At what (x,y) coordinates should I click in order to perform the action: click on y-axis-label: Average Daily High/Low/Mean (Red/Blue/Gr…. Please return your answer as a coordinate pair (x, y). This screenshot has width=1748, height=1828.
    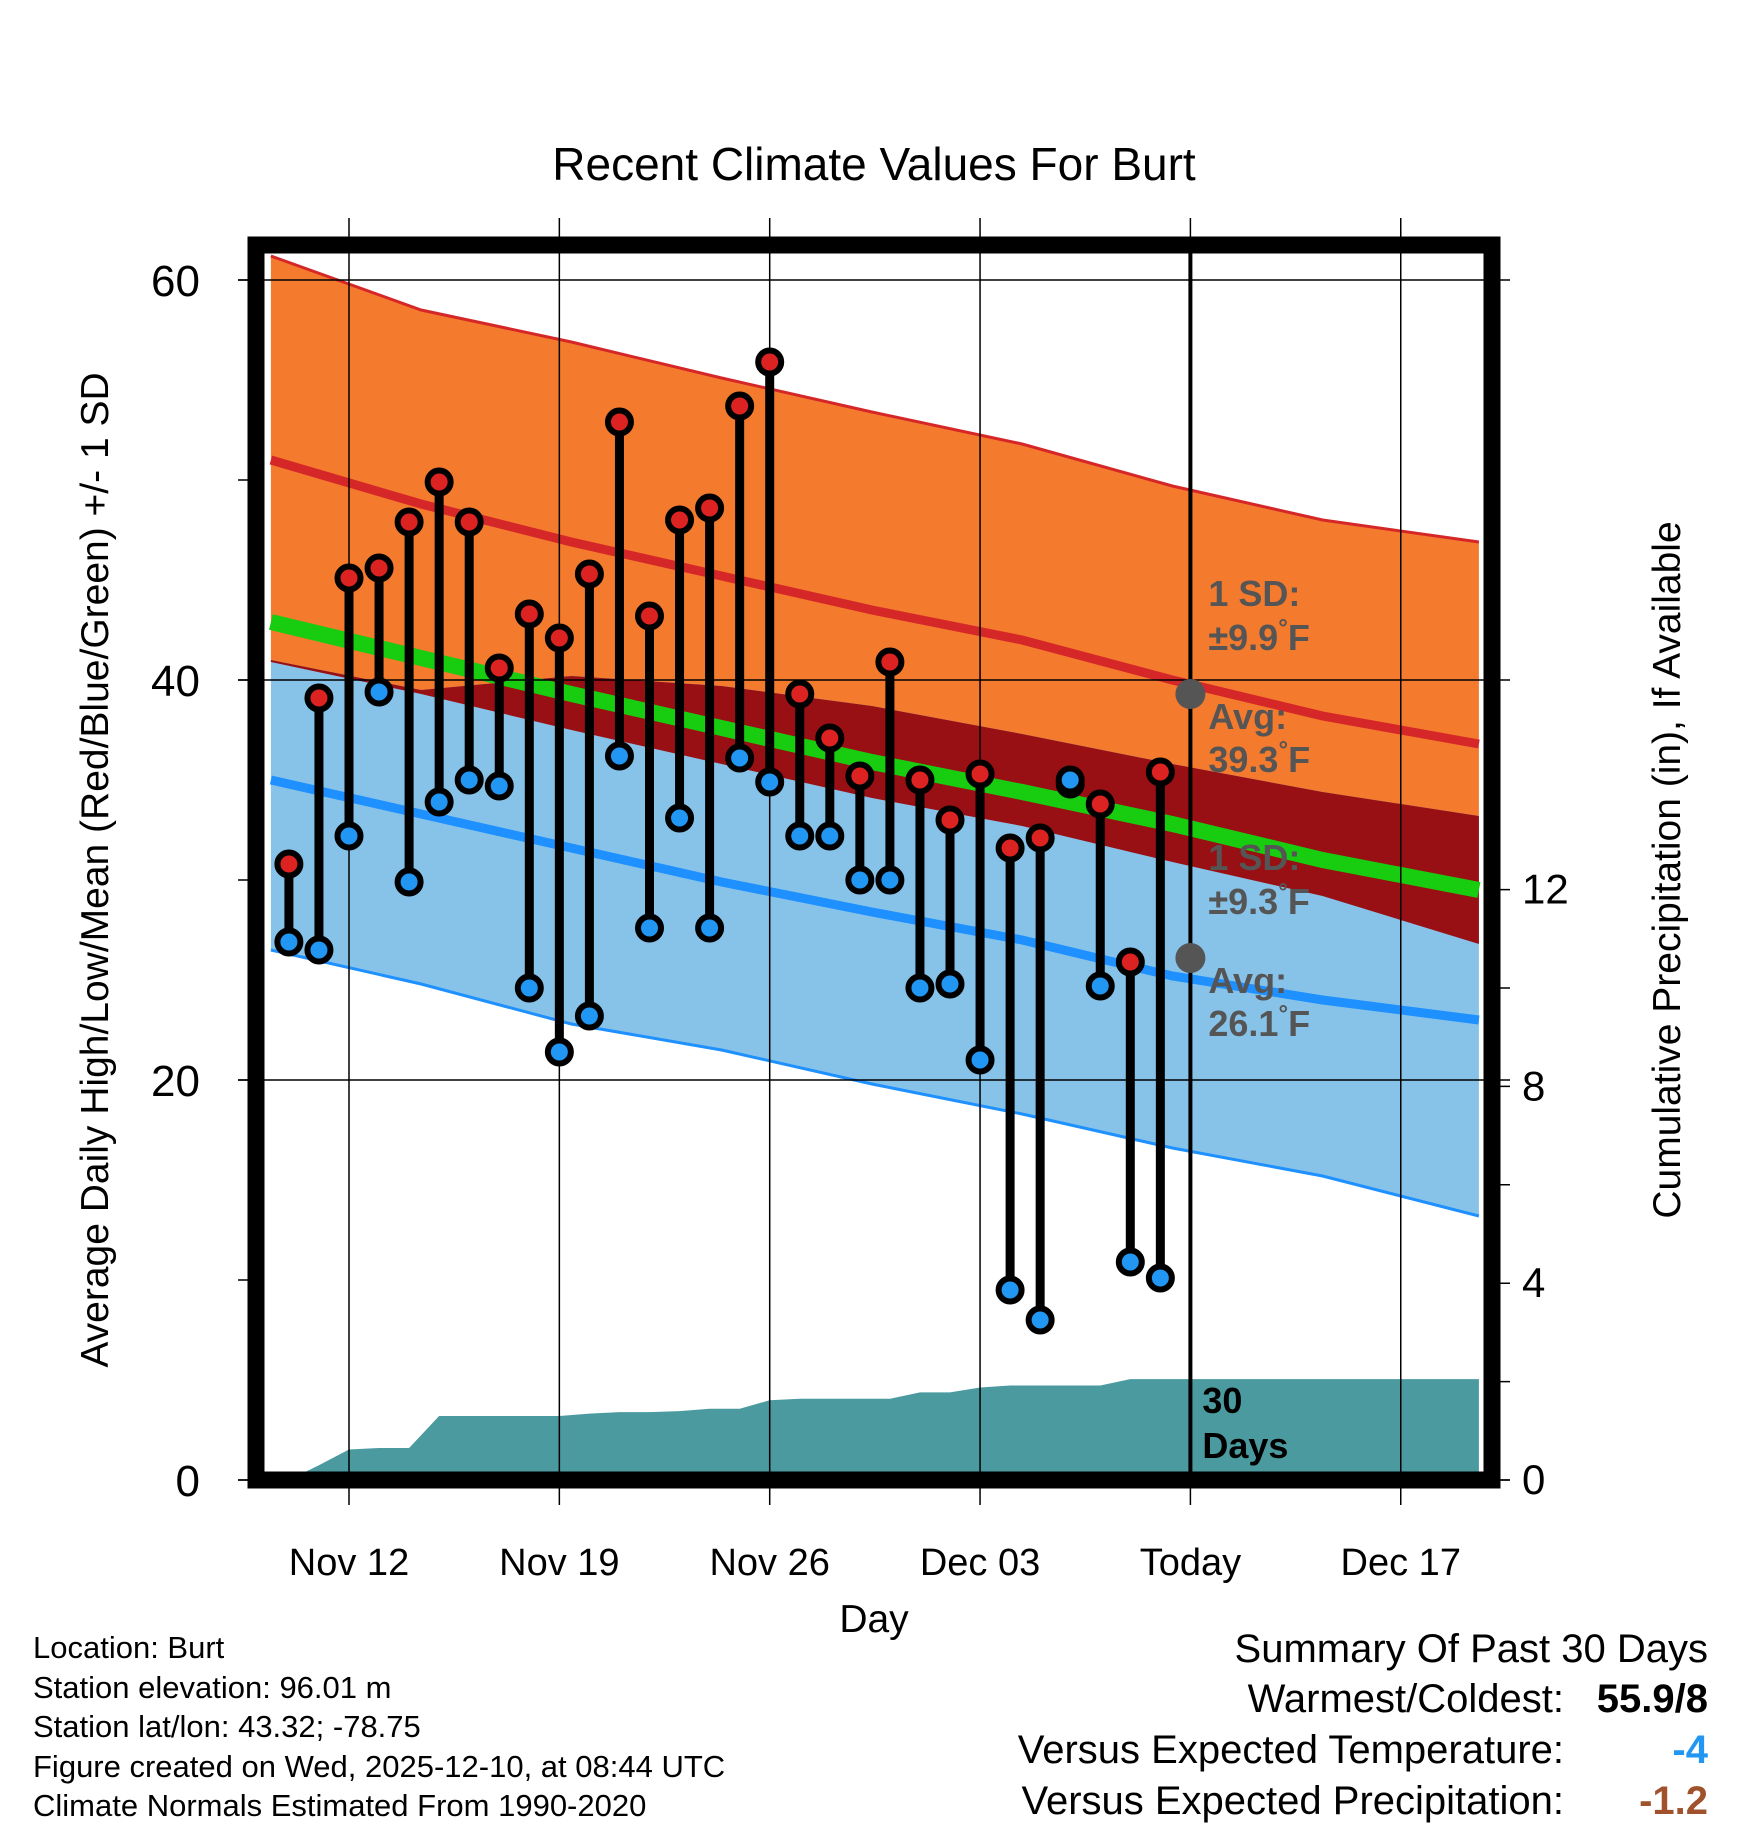
    Looking at the image, I should click on (95, 869).